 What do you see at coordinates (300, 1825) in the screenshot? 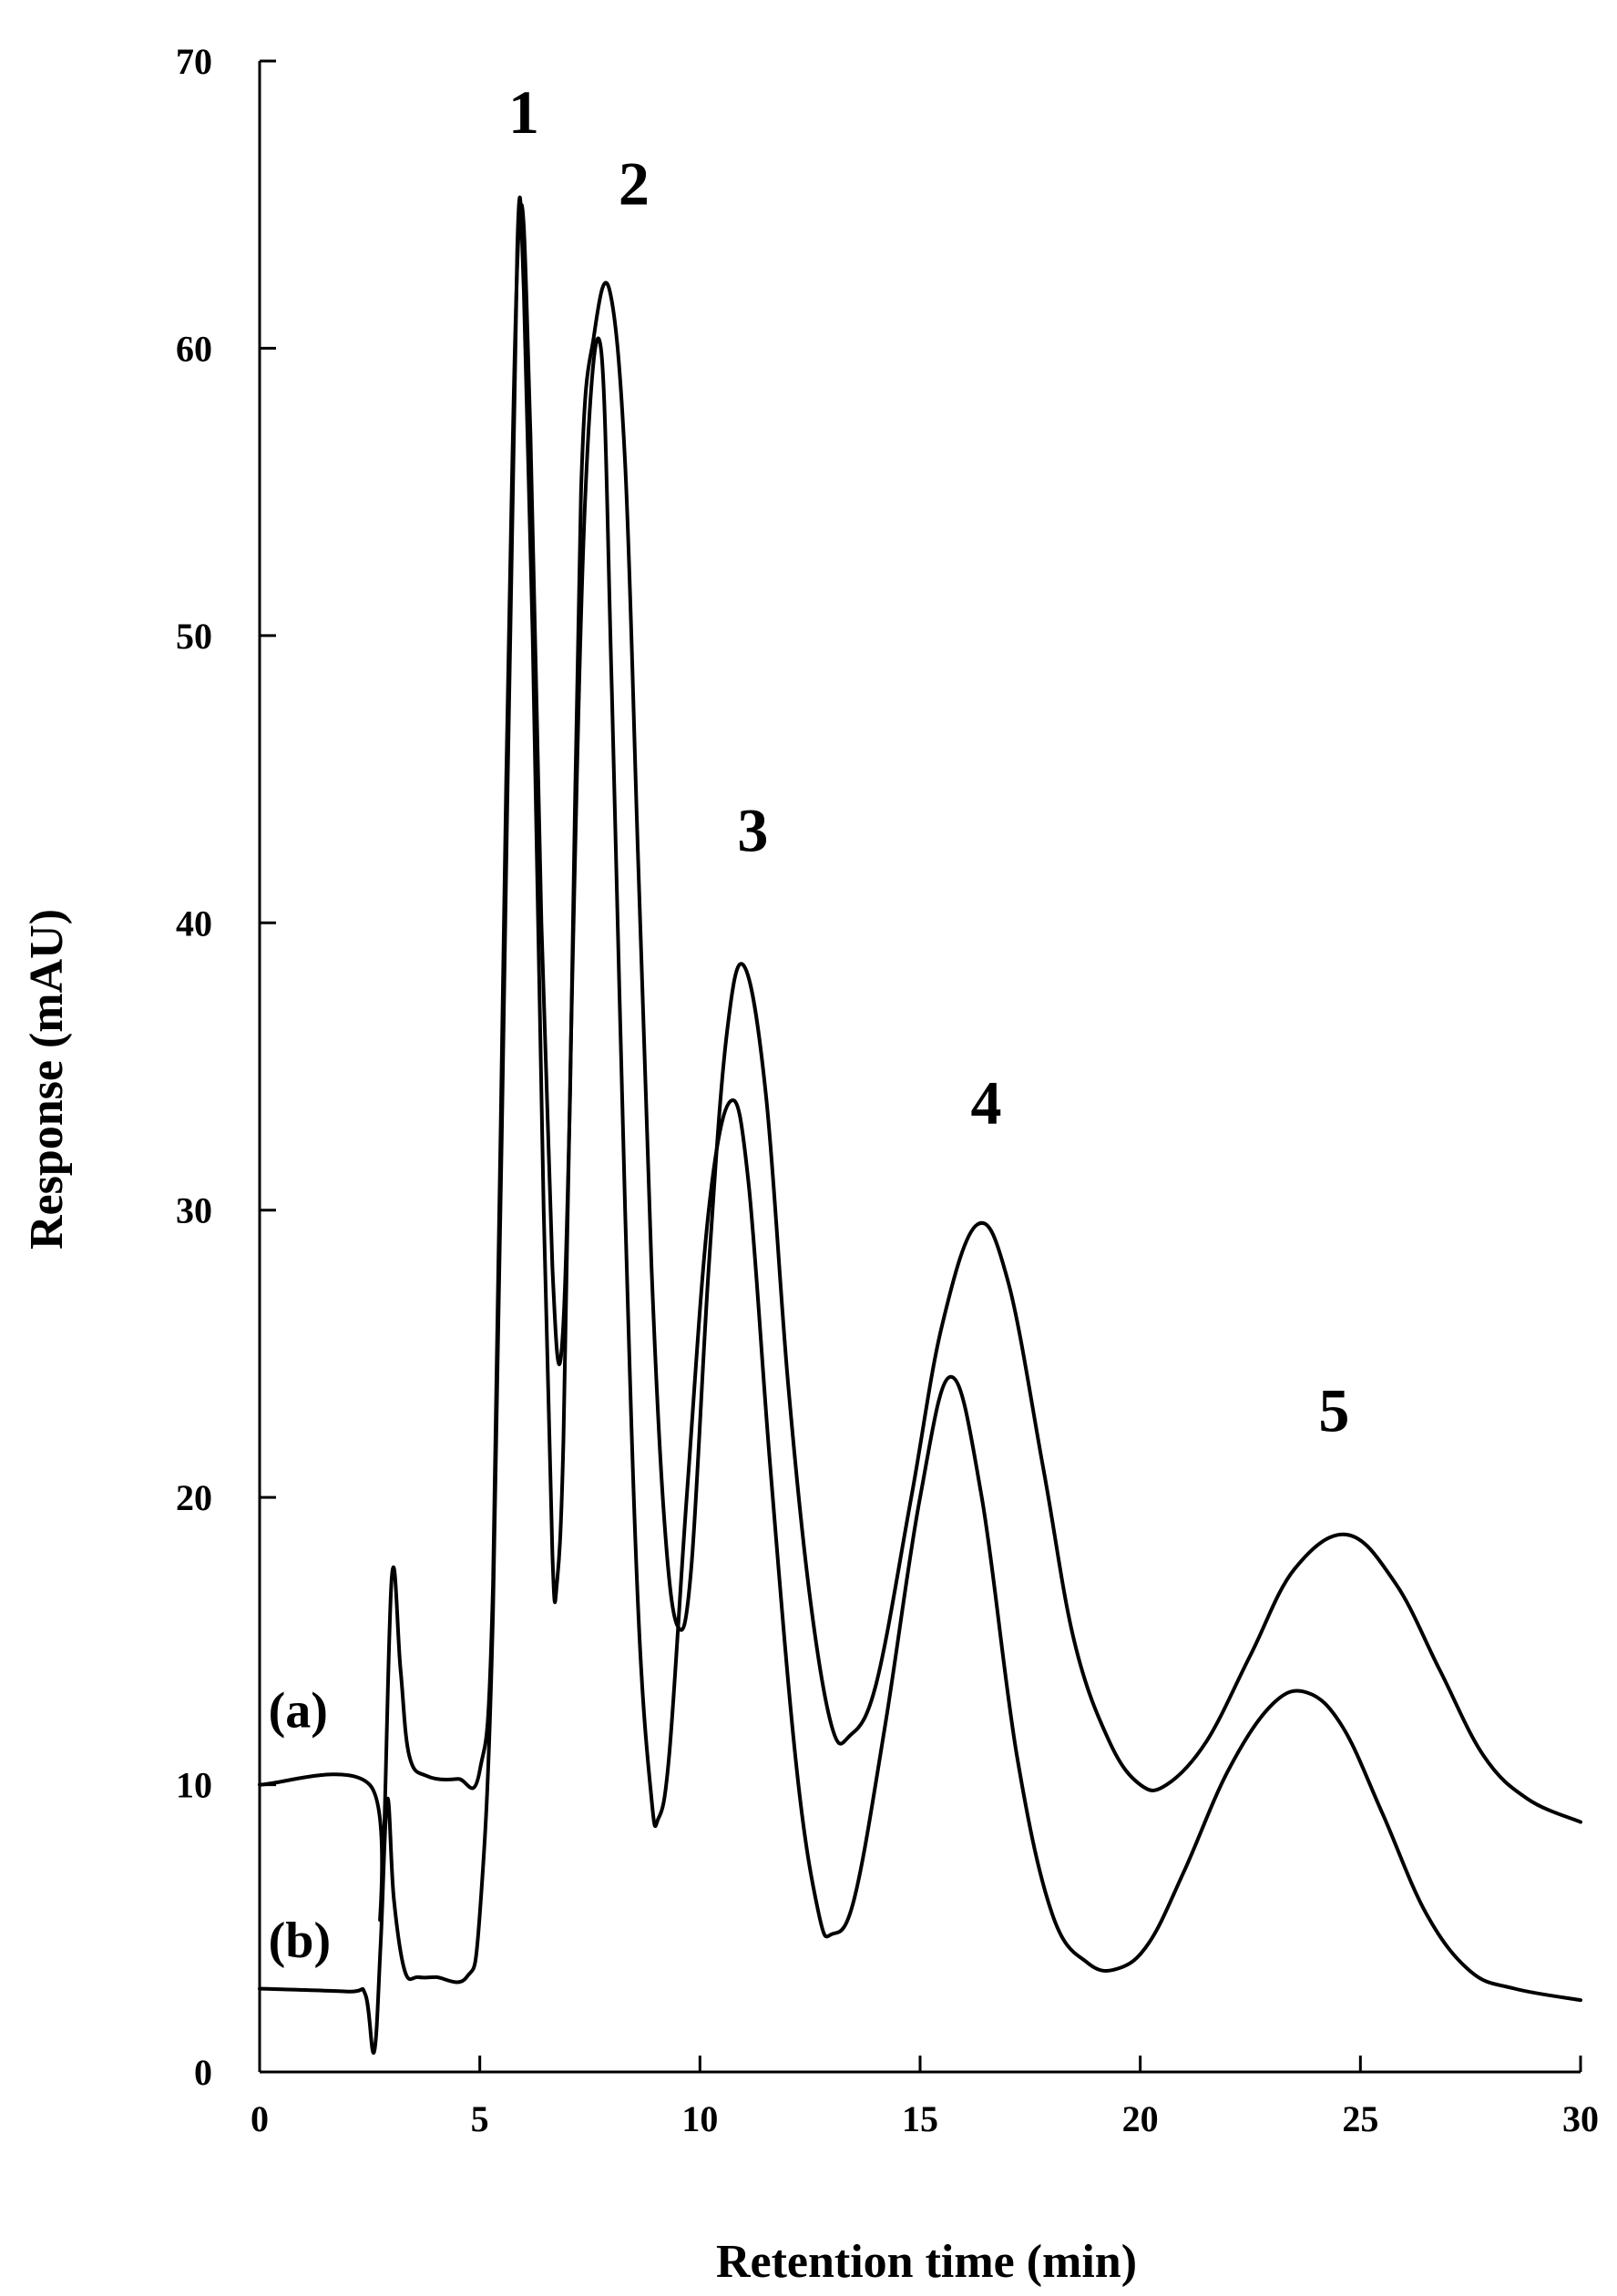
I see `series-labels: (a) (b)` at bounding box center [300, 1825].